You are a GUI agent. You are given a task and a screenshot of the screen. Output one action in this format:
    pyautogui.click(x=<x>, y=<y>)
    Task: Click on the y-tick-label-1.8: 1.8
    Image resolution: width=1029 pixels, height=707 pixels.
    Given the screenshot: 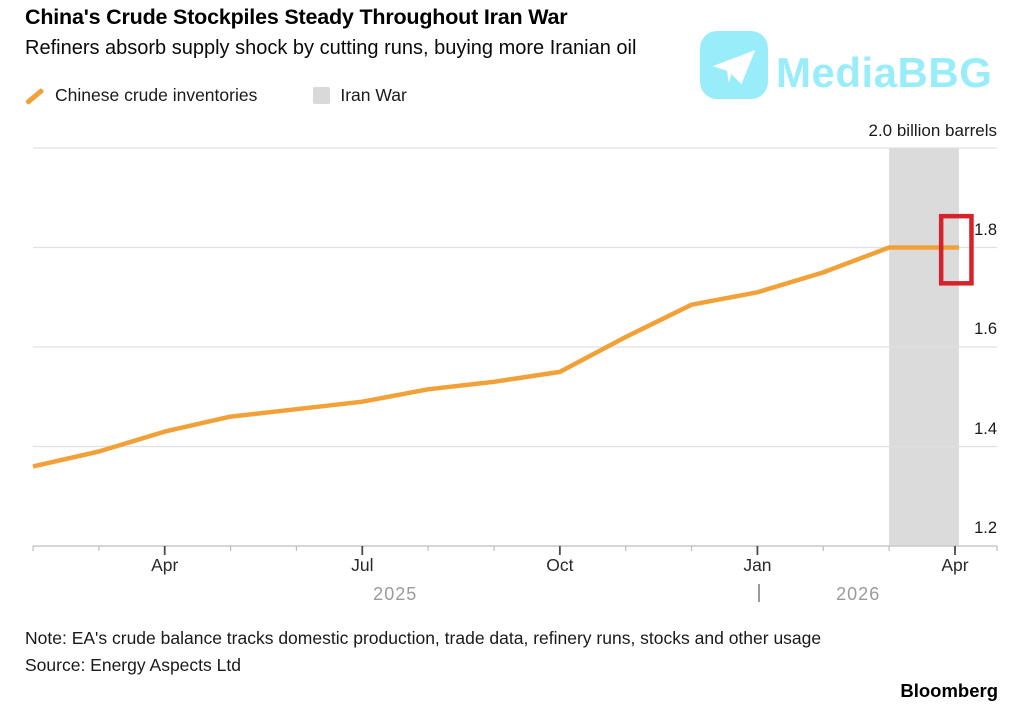 What is the action you would take?
    pyautogui.click(x=985, y=229)
    